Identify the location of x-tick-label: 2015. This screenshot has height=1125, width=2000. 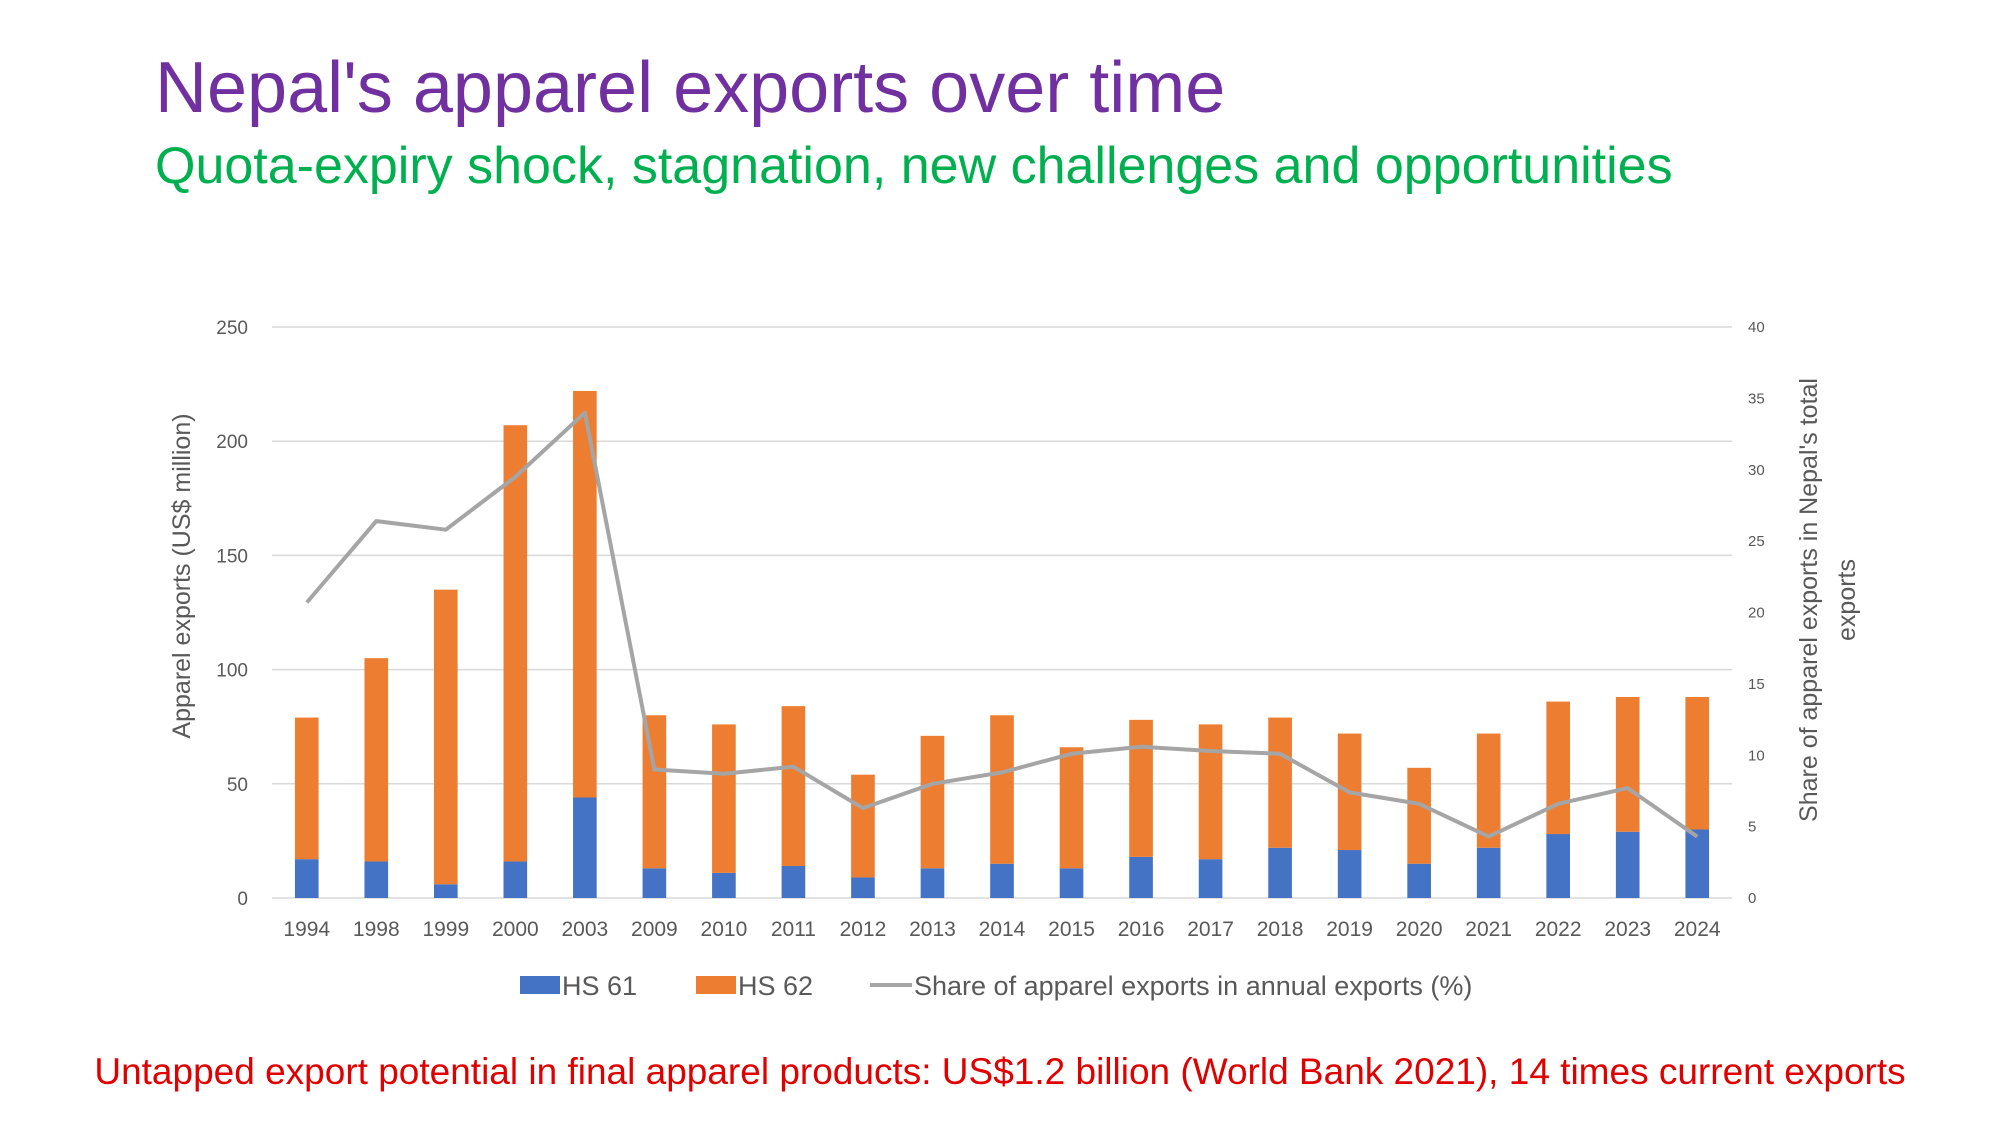
(1071, 929).